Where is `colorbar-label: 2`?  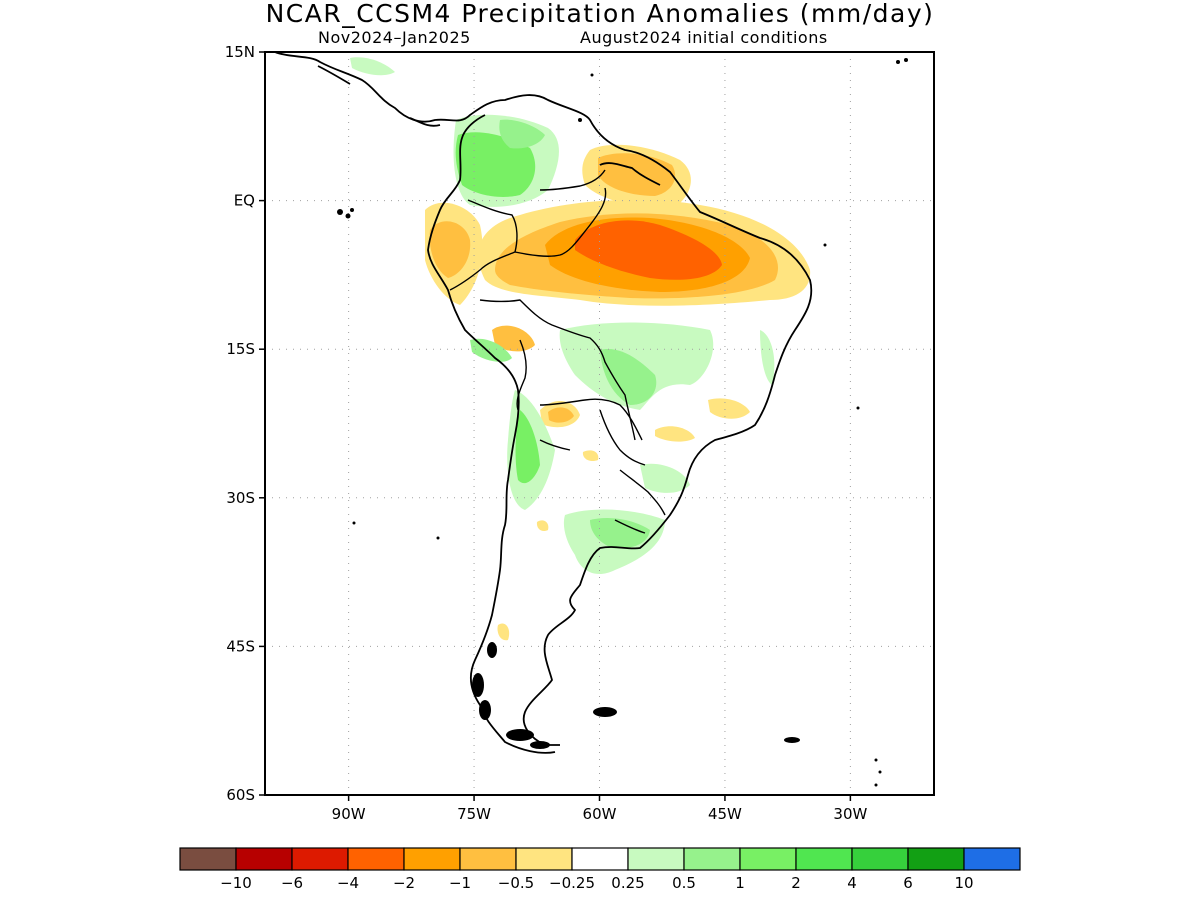
colorbar-label: 2 is located at coordinates (796, 883).